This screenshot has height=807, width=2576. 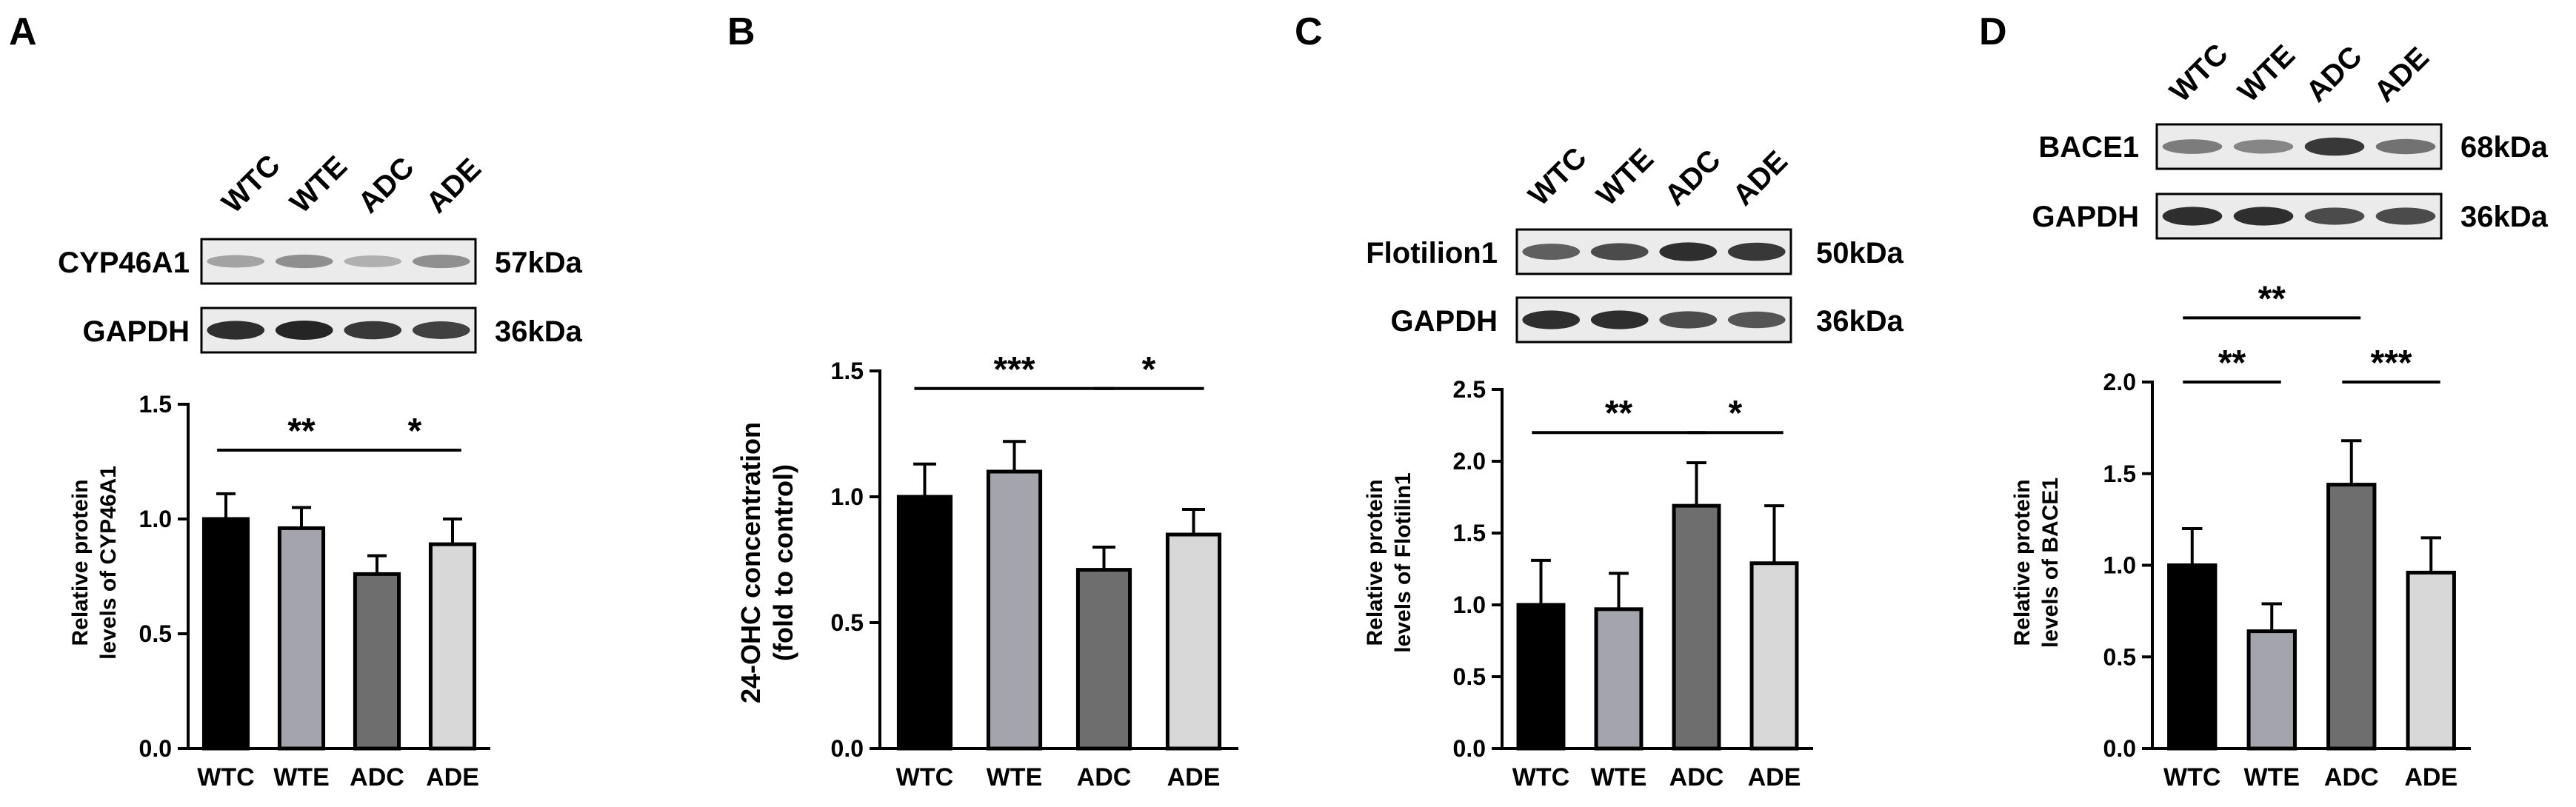 What do you see at coordinates (108, 563) in the screenshot?
I see `y-axis-title: levels of CYP46A1` at bounding box center [108, 563].